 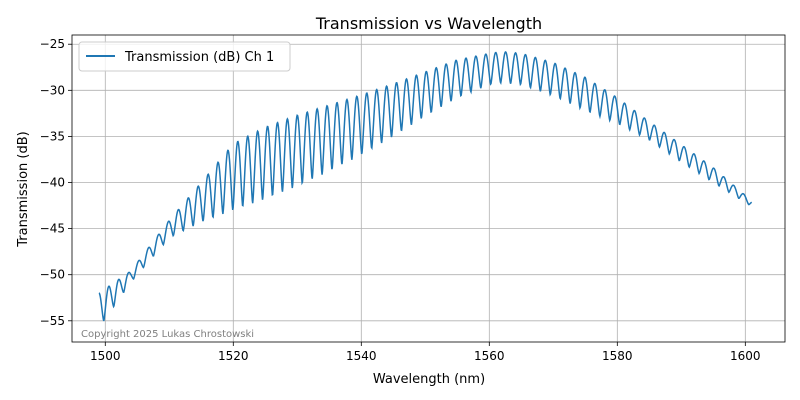 What do you see at coordinates (167, 334) in the screenshot?
I see `copyright-annotation: Copyright 2025 Lukas Chrostowski` at bounding box center [167, 334].